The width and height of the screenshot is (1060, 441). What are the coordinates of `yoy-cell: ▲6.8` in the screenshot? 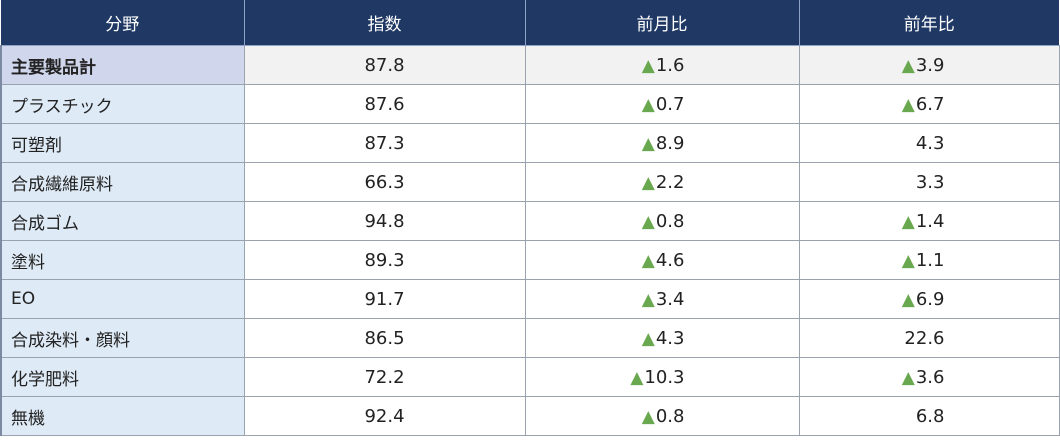 It's located at (929, 416).